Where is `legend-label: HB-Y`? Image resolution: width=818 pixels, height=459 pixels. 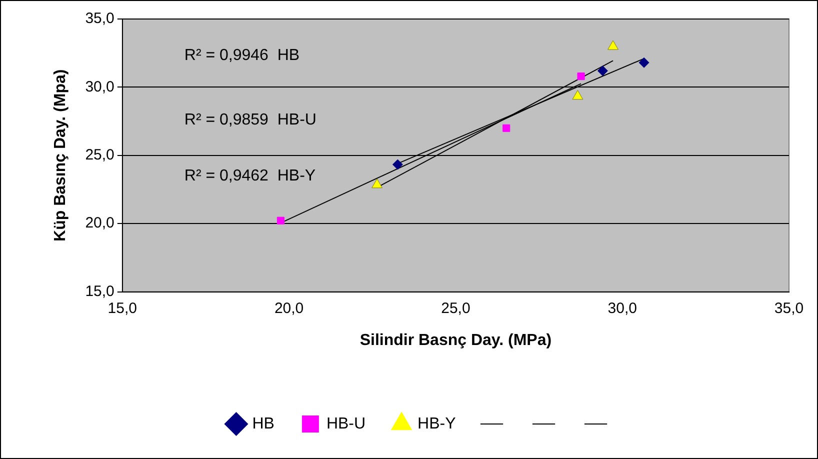 legend-label: HB-Y is located at coordinates (437, 423).